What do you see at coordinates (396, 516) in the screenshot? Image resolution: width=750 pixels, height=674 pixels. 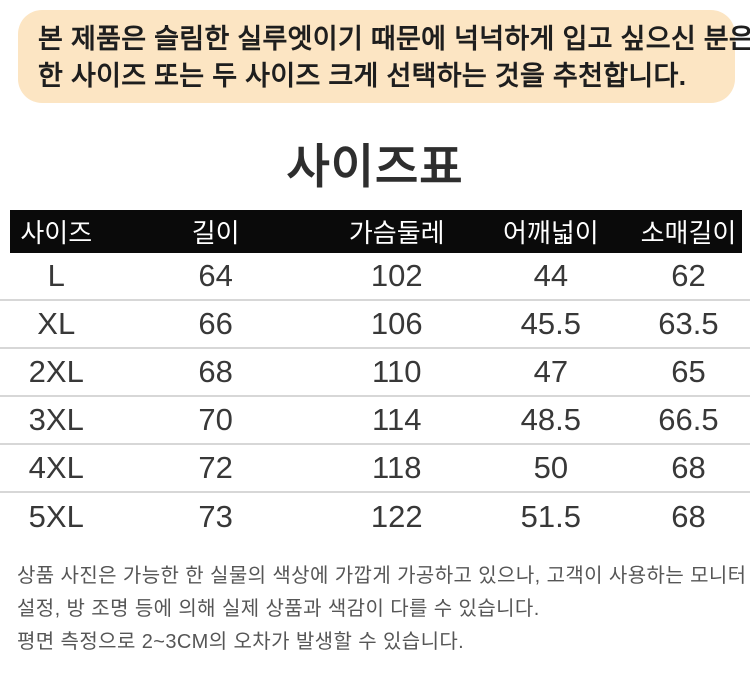 I see `chest-cell: 122` at bounding box center [396, 516].